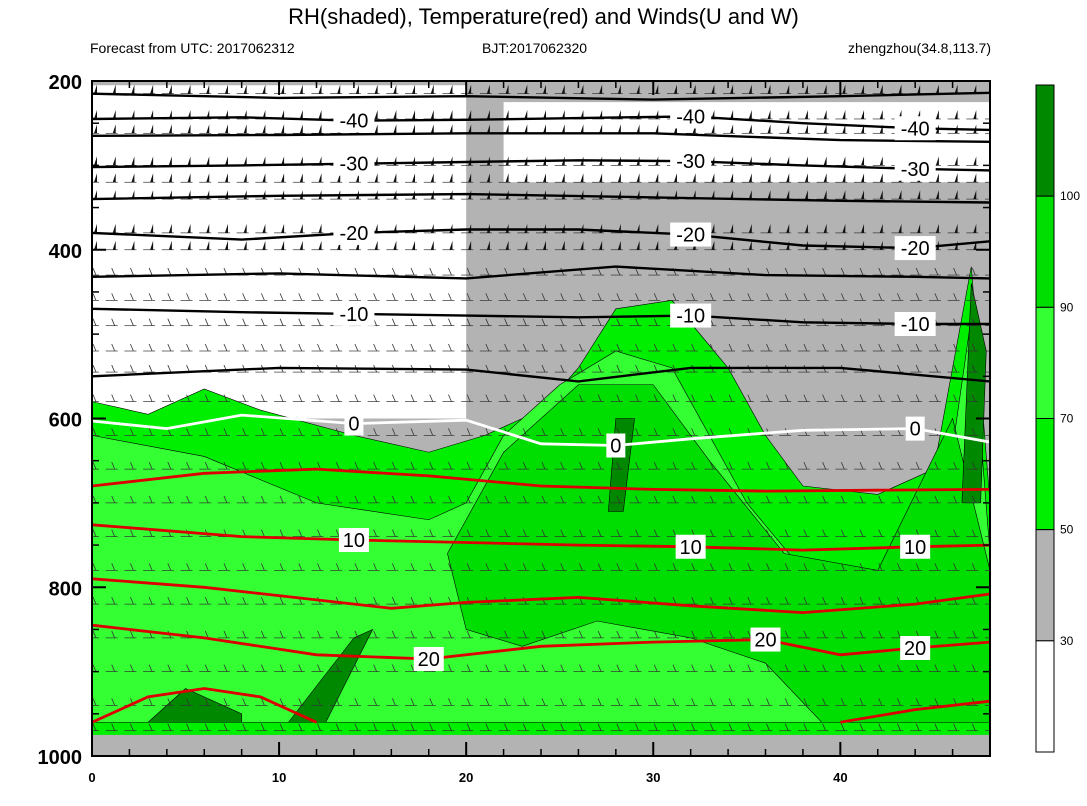  What do you see at coordinates (535, 48) in the screenshot?
I see `bjt-label: BJT:2017062320` at bounding box center [535, 48].